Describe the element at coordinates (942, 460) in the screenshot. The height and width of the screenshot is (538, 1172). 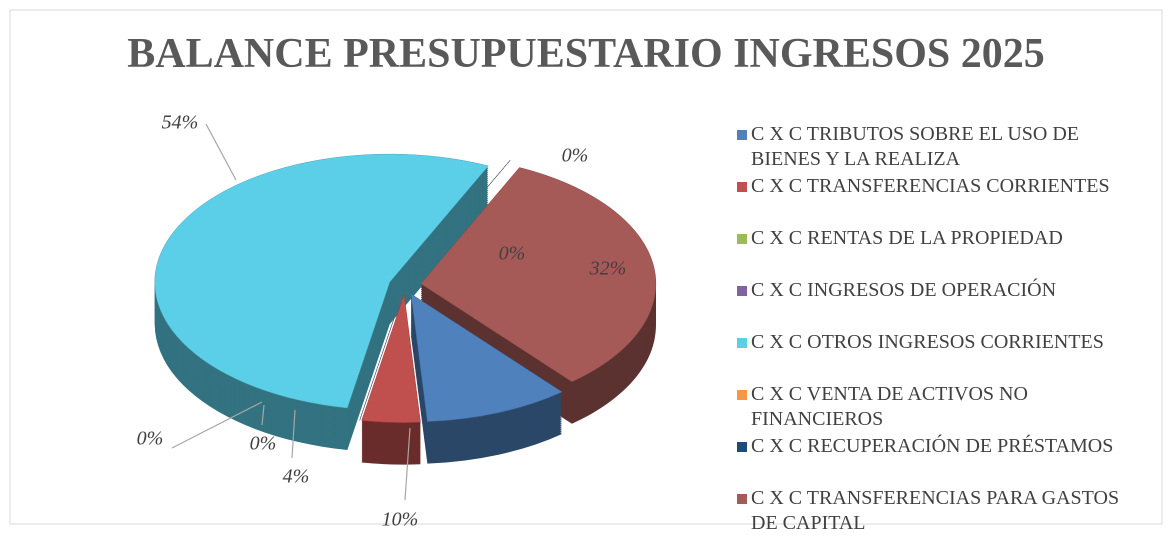
I see `legend-item: C X C RECUPERACIÓN DE PRÉSTAMOS` at that location.